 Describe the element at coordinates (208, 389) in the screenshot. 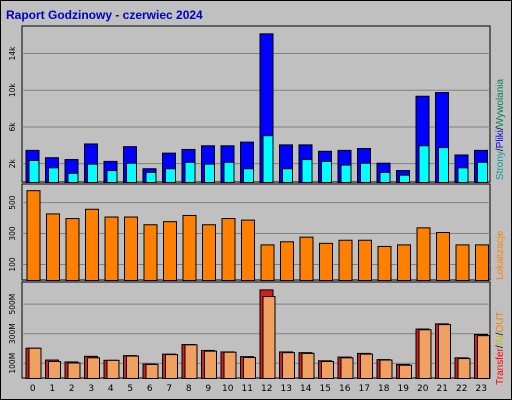

I see `x-tick-label: 9` at that location.